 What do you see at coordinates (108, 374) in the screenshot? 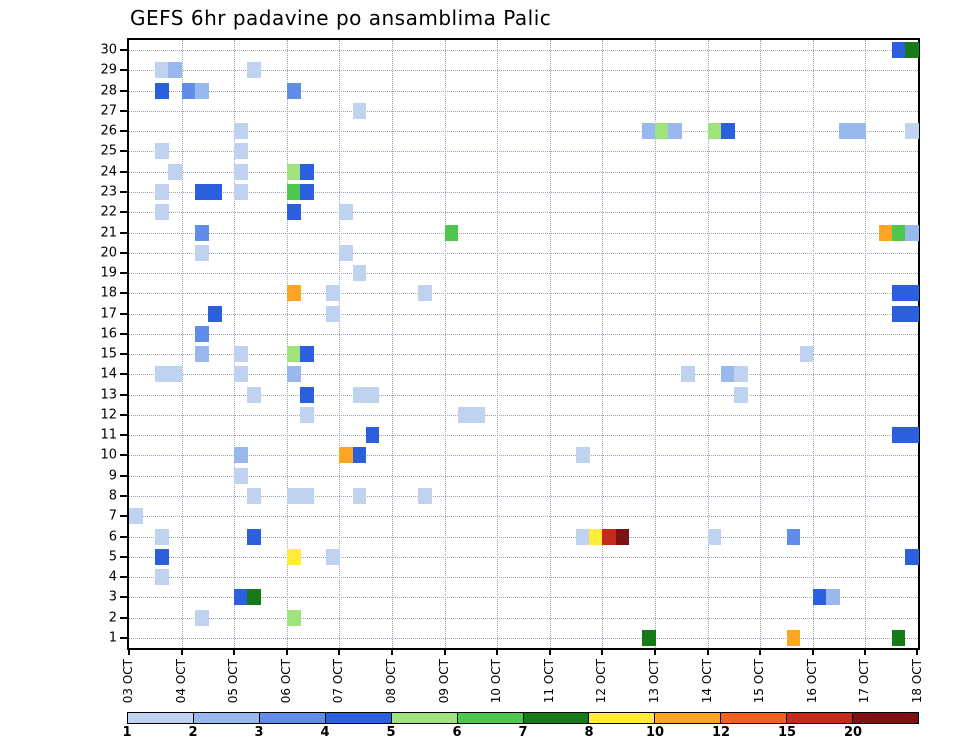
I see `y-tick-label: 14` at bounding box center [108, 374].